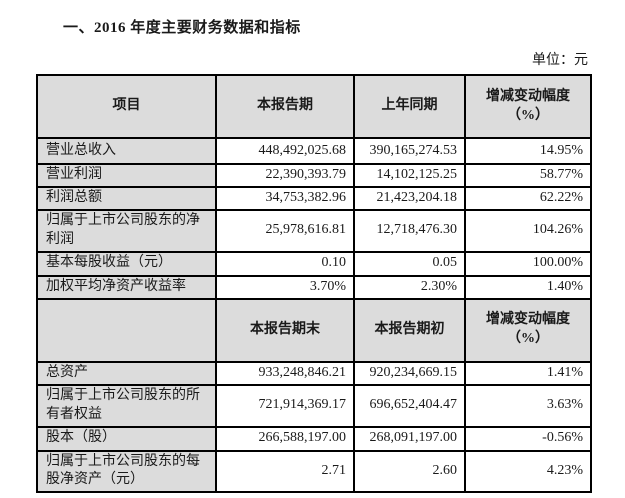 The width and height of the screenshot is (625, 498). I want to click on cell-current-value: 34,753,382.96, so click(285, 198).